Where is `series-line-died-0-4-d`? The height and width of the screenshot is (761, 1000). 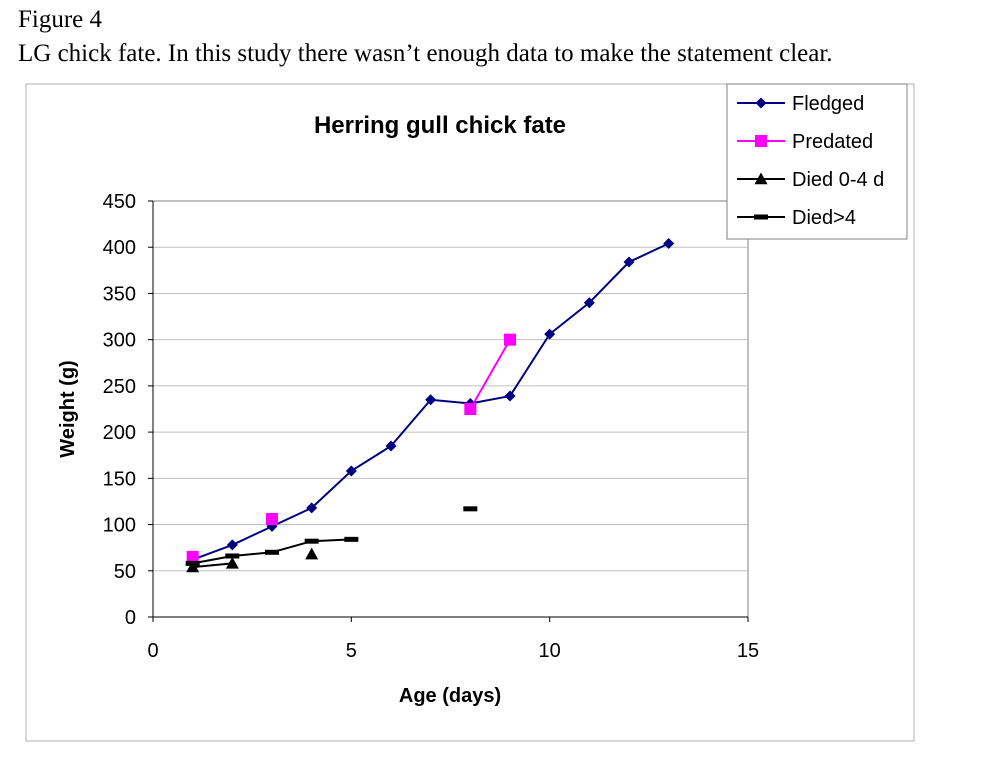 series-line-died-0-4-d is located at coordinates (212, 565).